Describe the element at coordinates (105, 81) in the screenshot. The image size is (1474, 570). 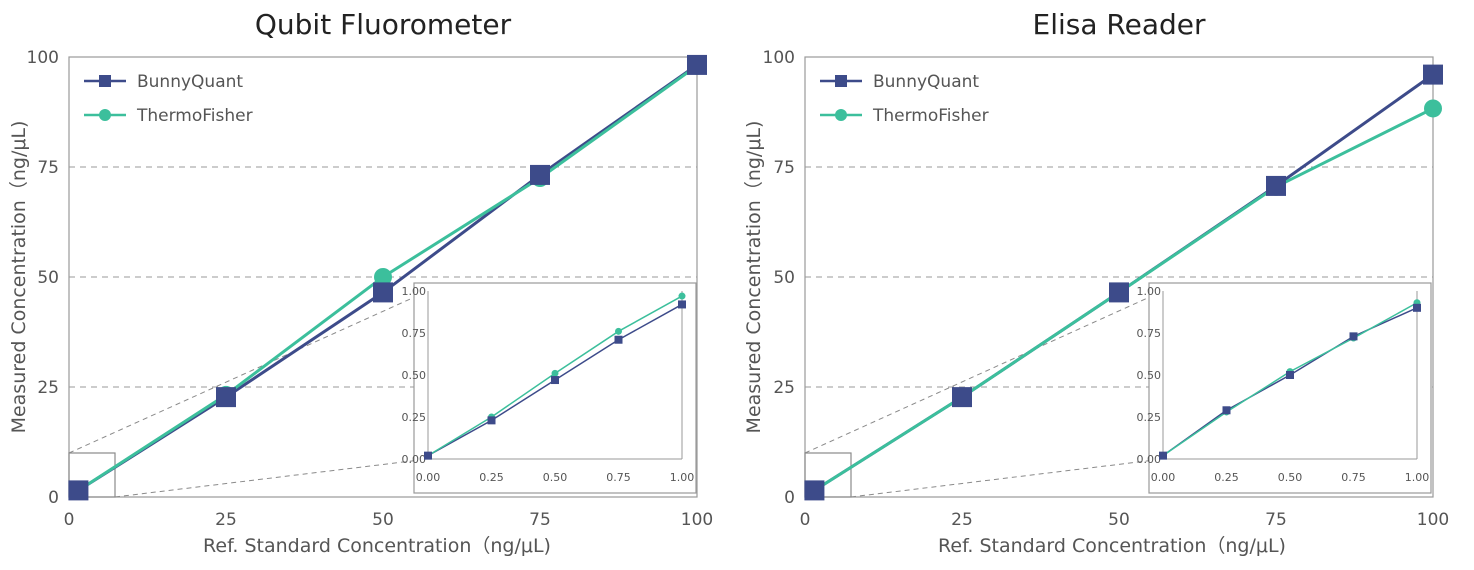
I see `legend-square-icon` at that location.